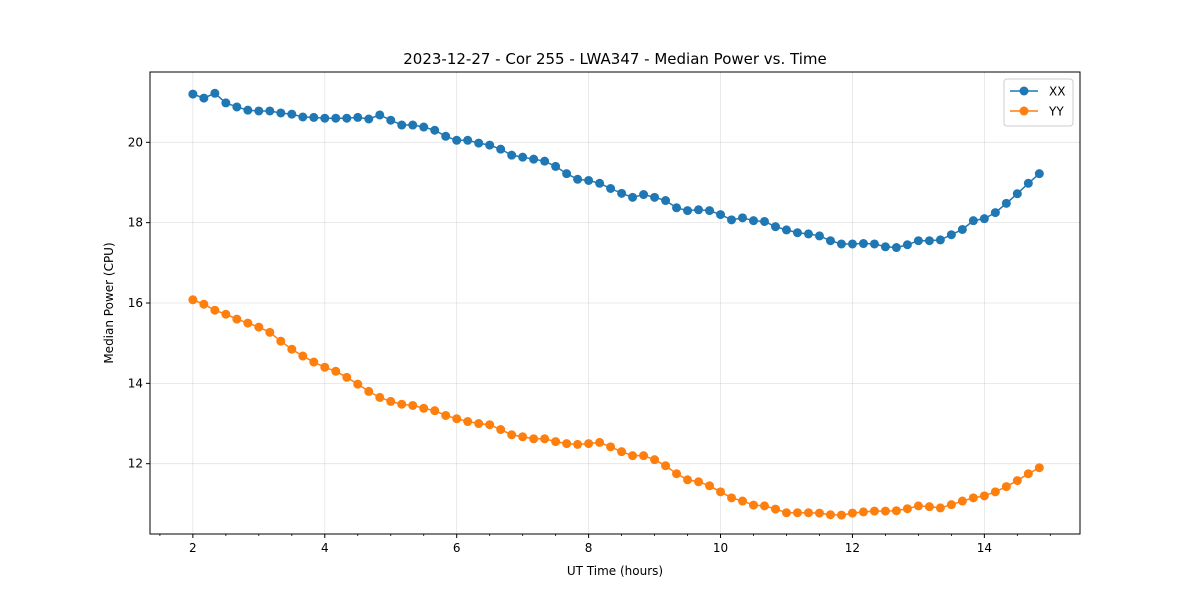 The height and width of the screenshot is (600, 1200). I want to click on y-tick-label: 12, so click(135, 464).